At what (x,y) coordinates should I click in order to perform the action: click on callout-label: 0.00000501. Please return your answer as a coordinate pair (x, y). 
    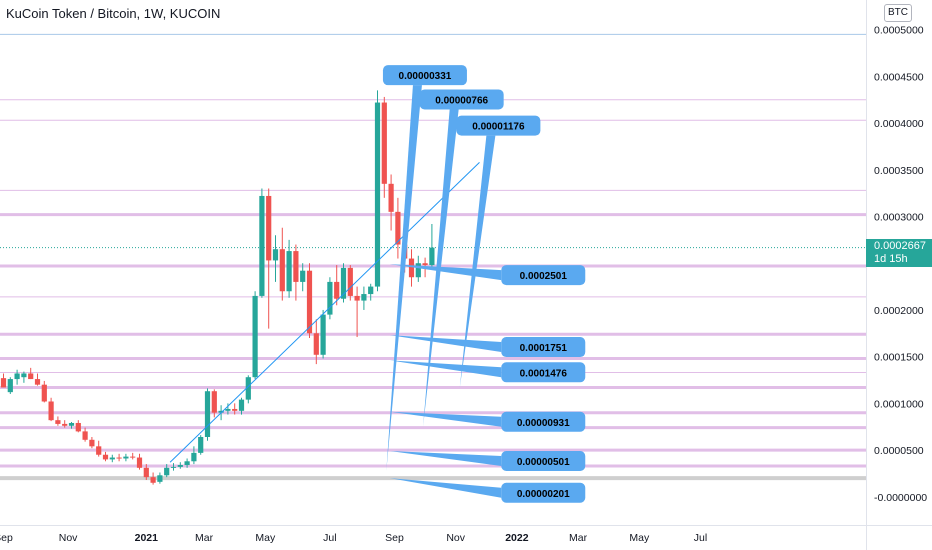
    Looking at the image, I should click on (543, 462).